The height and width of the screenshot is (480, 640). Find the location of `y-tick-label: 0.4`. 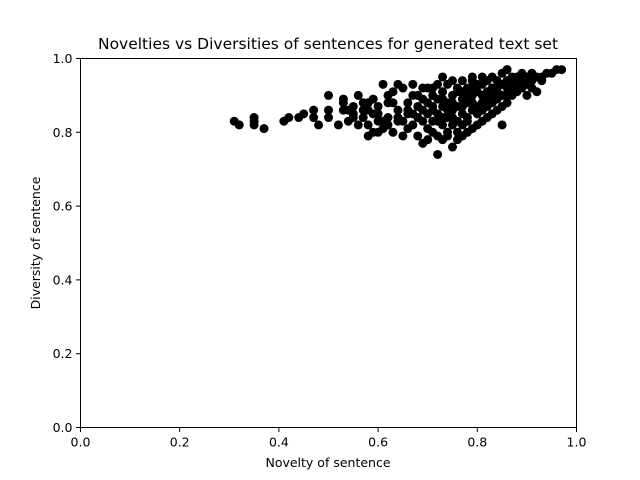

y-tick-label: 0.4 is located at coordinates (63, 279).